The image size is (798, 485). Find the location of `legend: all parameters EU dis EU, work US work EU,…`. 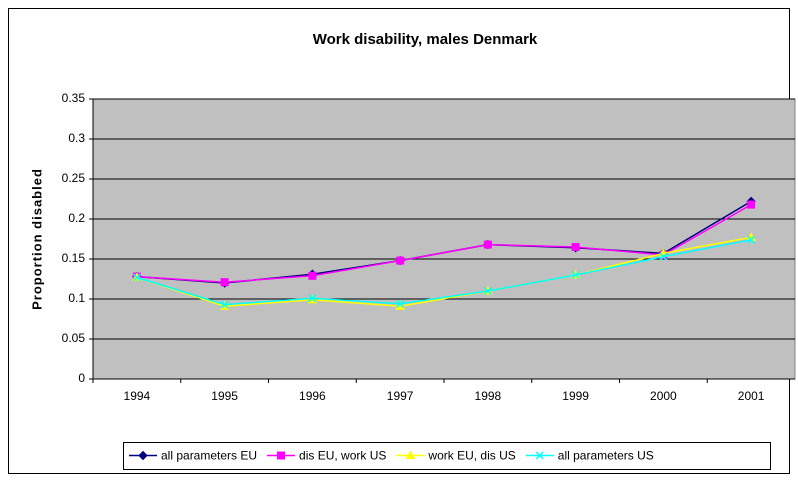

legend: all parameters EU dis EU, work US work EU,… is located at coordinates (447, 456).